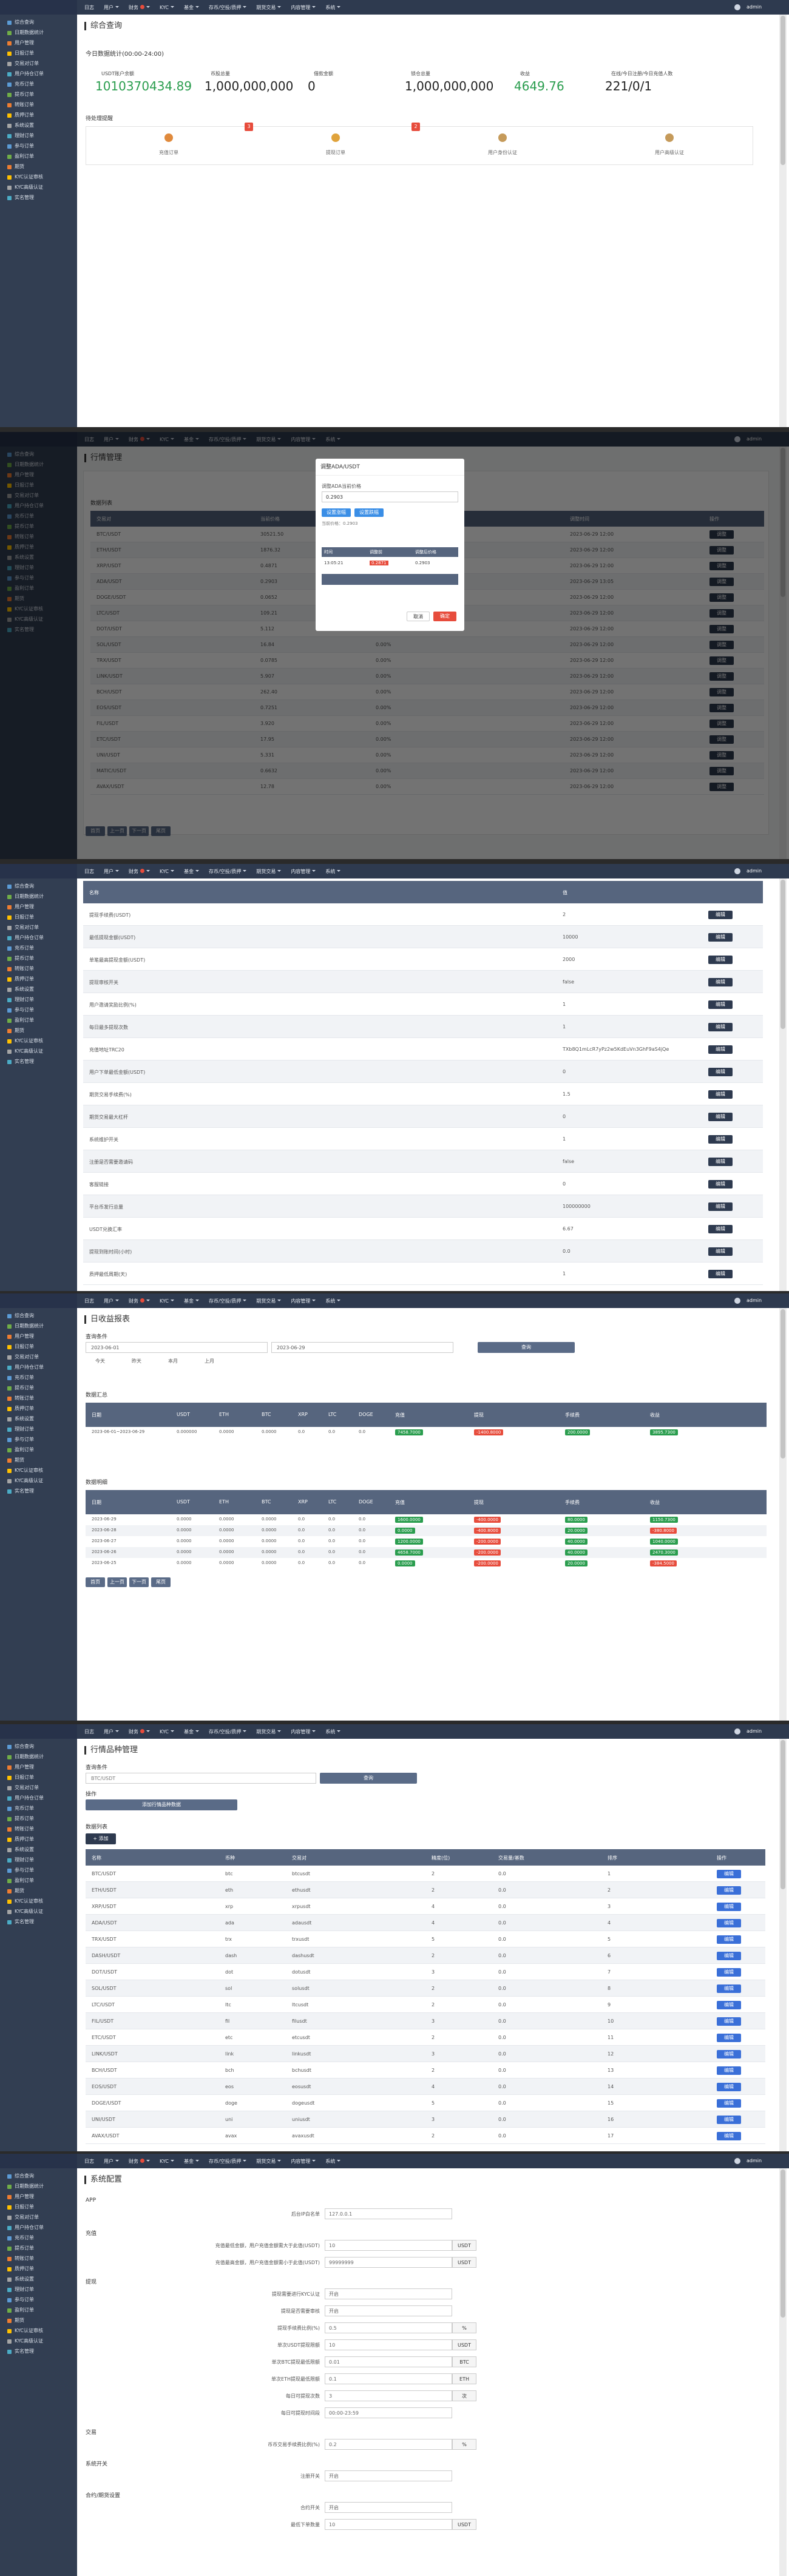  Describe the element at coordinates (388, 2328) in the screenshot. I see `field-input: 0.5` at that location.